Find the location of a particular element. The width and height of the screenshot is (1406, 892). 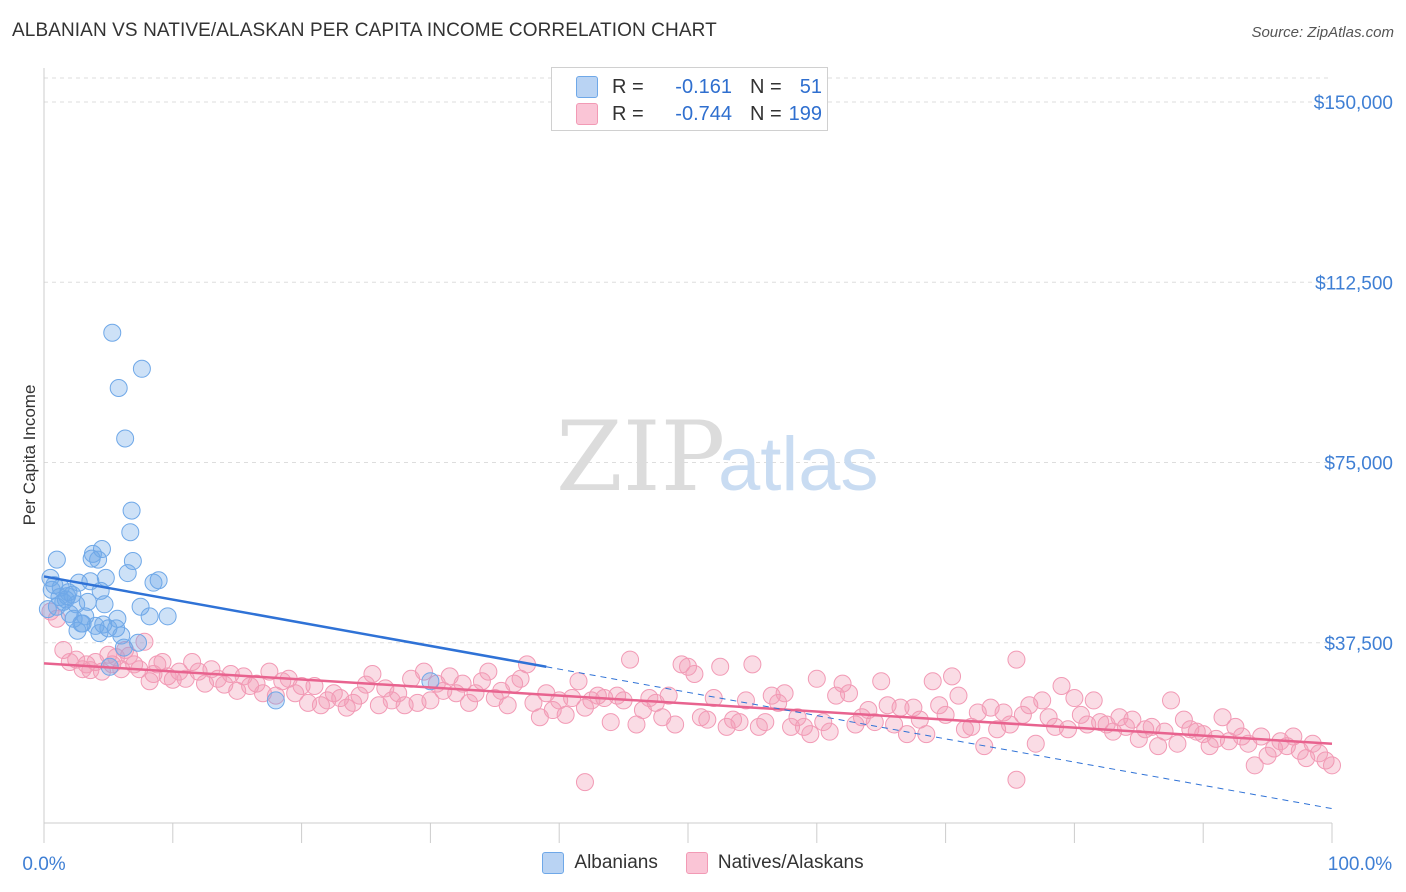

bottom-legend-natives: Natives/Alaskans is located at coordinates (774, 863).